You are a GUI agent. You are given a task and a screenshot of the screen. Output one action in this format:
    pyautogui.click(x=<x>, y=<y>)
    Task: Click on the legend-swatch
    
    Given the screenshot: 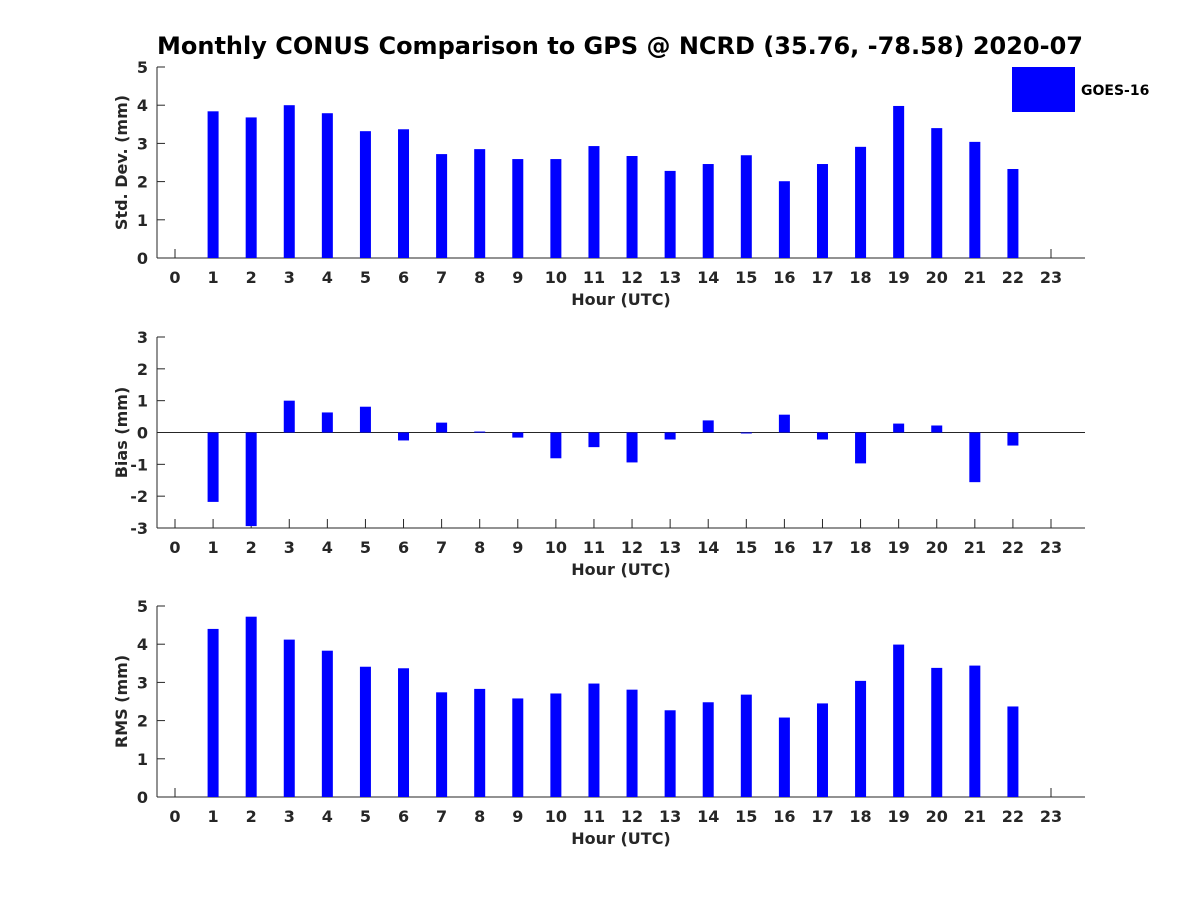 What is the action you would take?
    pyautogui.click(x=1043, y=89)
    